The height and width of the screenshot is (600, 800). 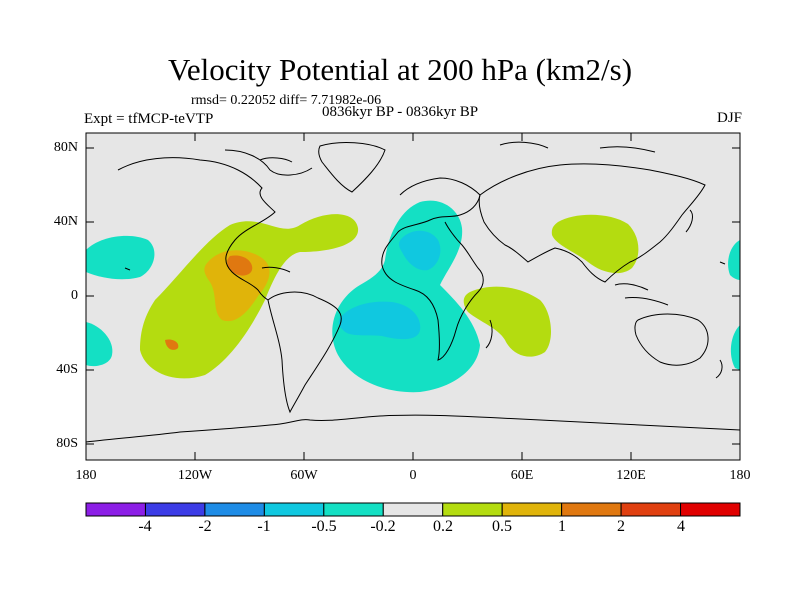 I want to click on x-tick-label: 120W, so click(x=195, y=475).